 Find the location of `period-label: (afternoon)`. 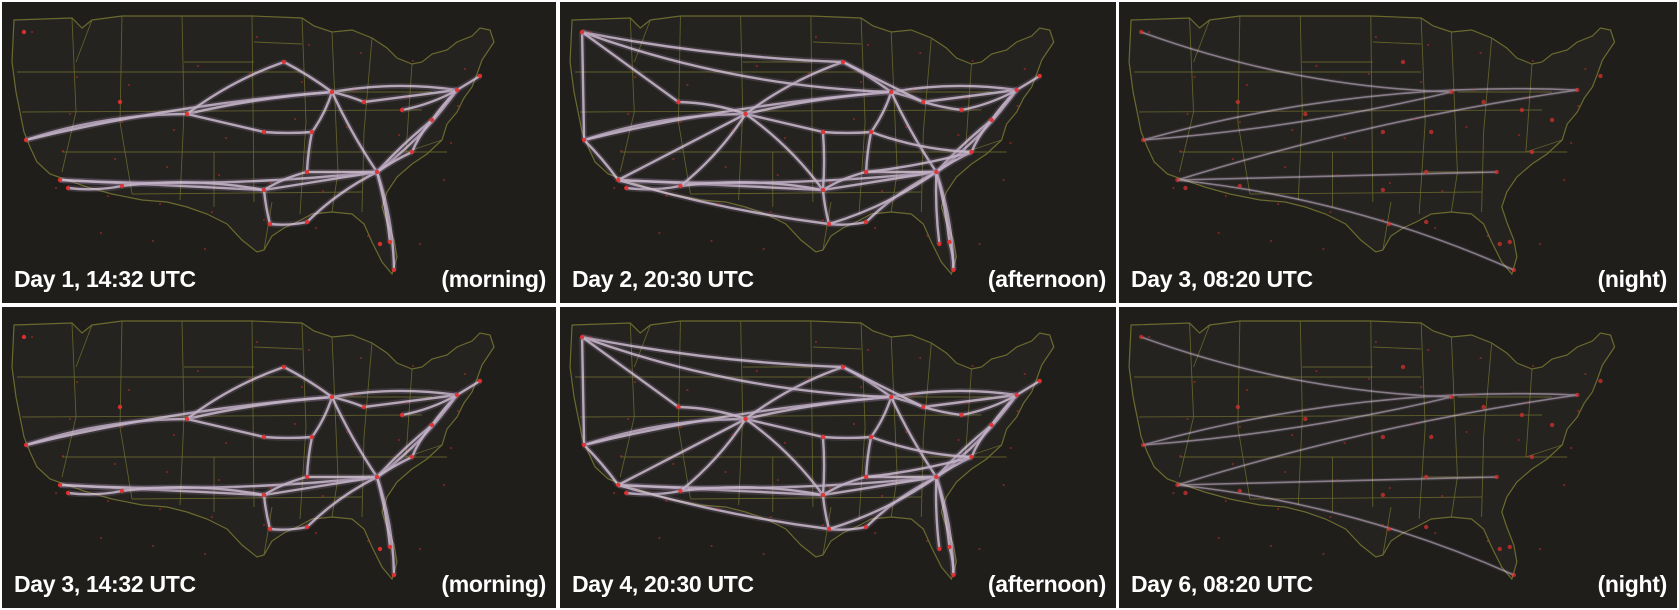

period-label: (afternoon) is located at coordinates (1046, 584).